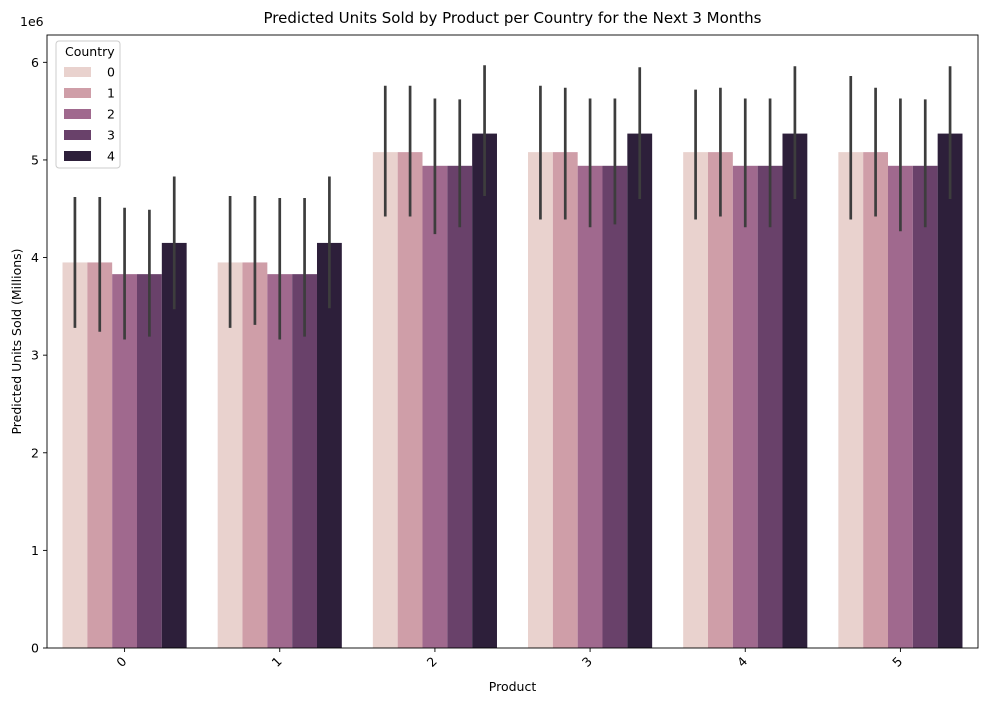 Image resolution: width=988 pixels, height=704 pixels. Describe the element at coordinates (35, 159) in the screenshot. I see `y-tick-label: 5` at that location.